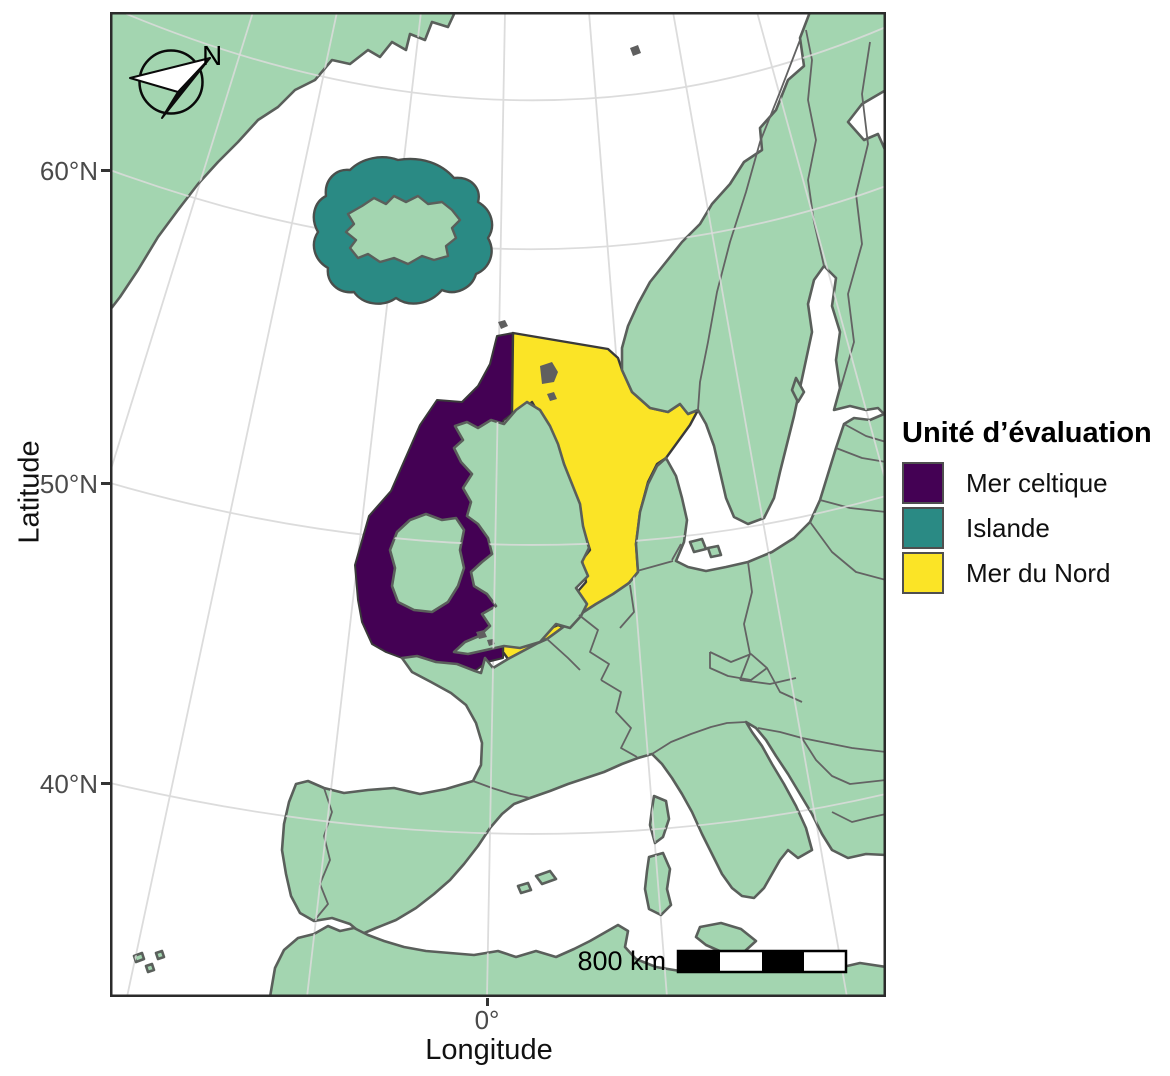  I want to click on scale-bar, so click(762, 961).